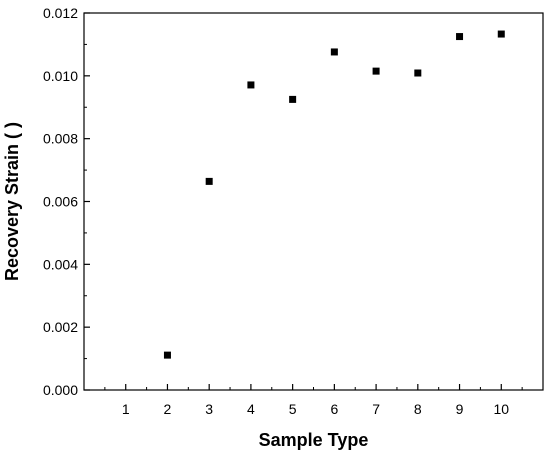 The width and height of the screenshot is (550, 456). What do you see at coordinates (60, 264) in the screenshot?
I see `y-tick-label: 0.004` at bounding box center [60, 264].